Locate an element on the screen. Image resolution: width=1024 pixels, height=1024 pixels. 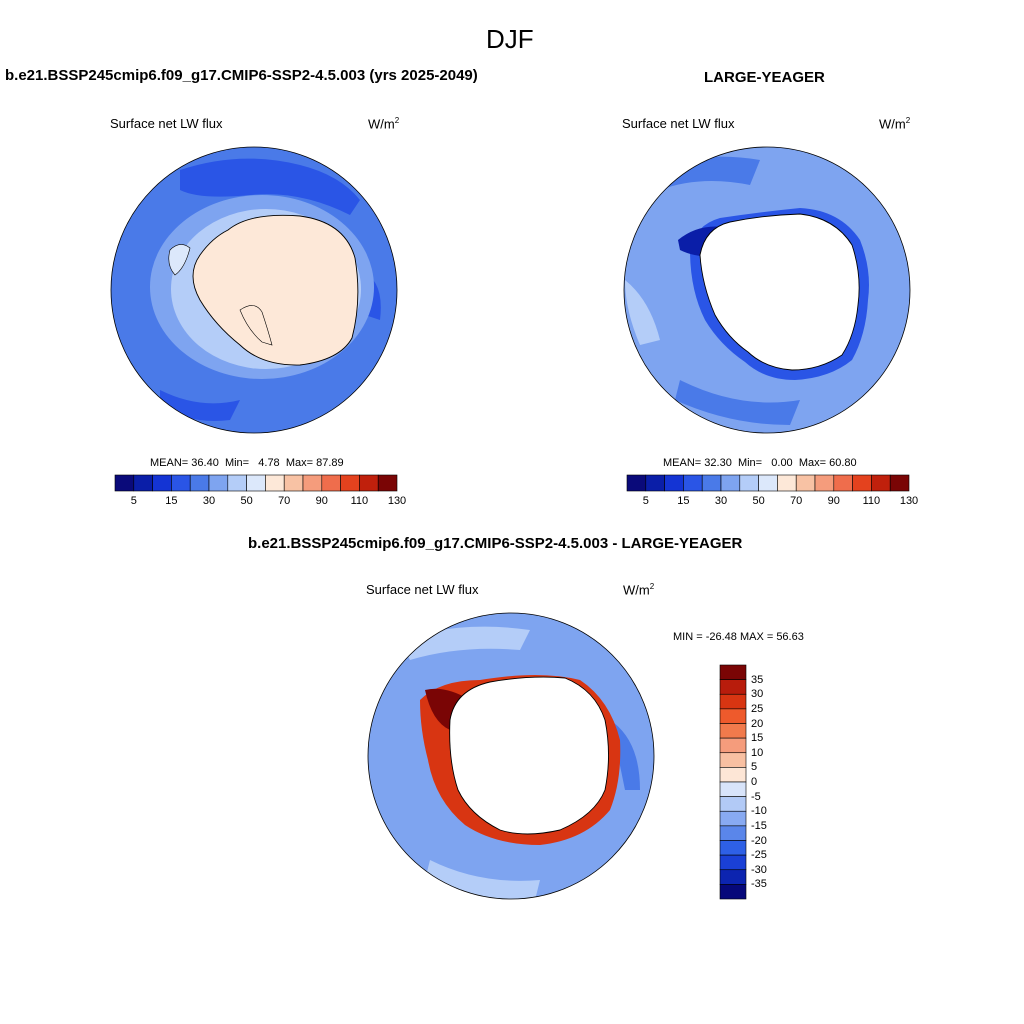
panel-2-colorbar-tick-label: 130 is located at coordinates (909, 501).